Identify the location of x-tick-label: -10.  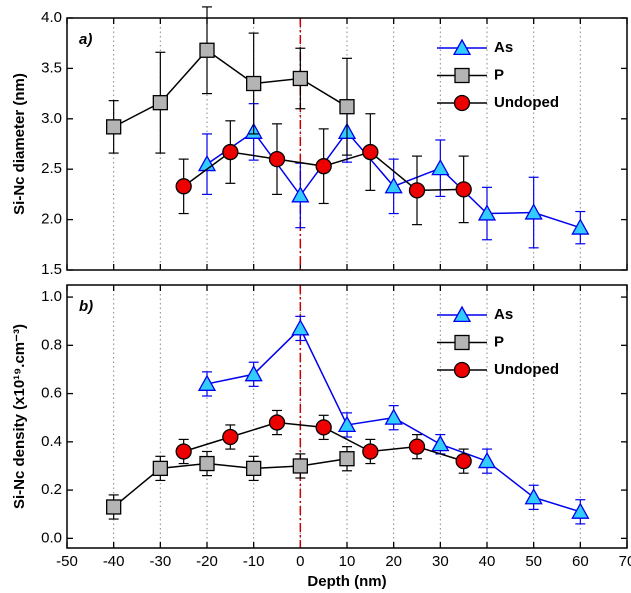
(254, 561).